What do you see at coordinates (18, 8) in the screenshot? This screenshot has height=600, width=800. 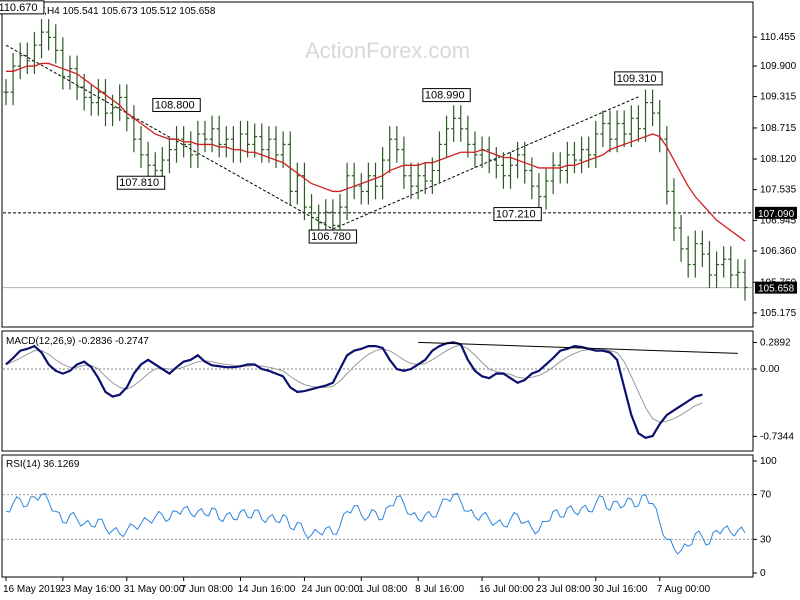 I see `price-annotation-label: 110.670` at bounding box center [18, 8].